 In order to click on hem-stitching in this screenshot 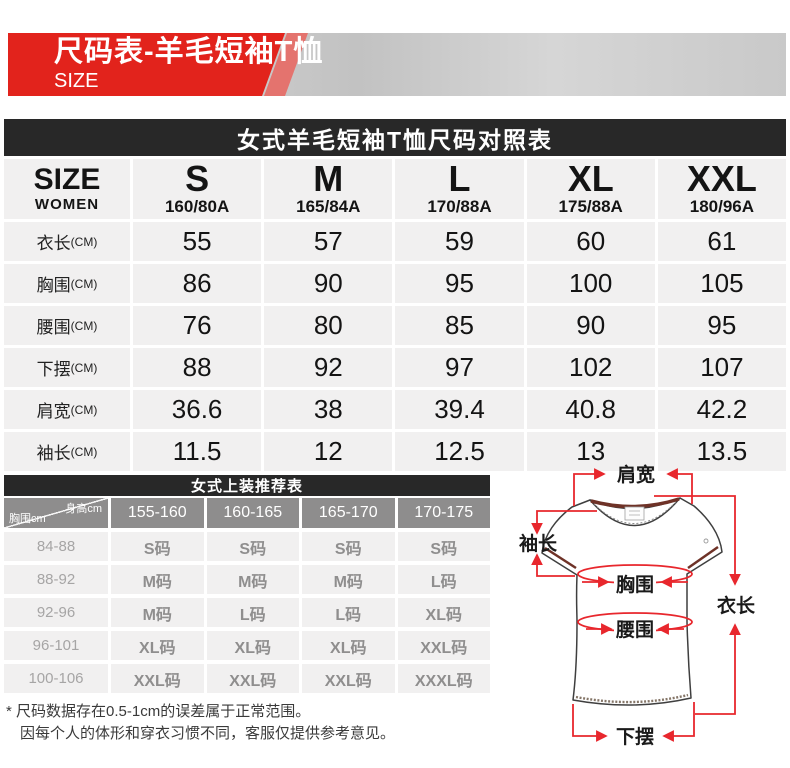, I will do `click(632, 698)`.